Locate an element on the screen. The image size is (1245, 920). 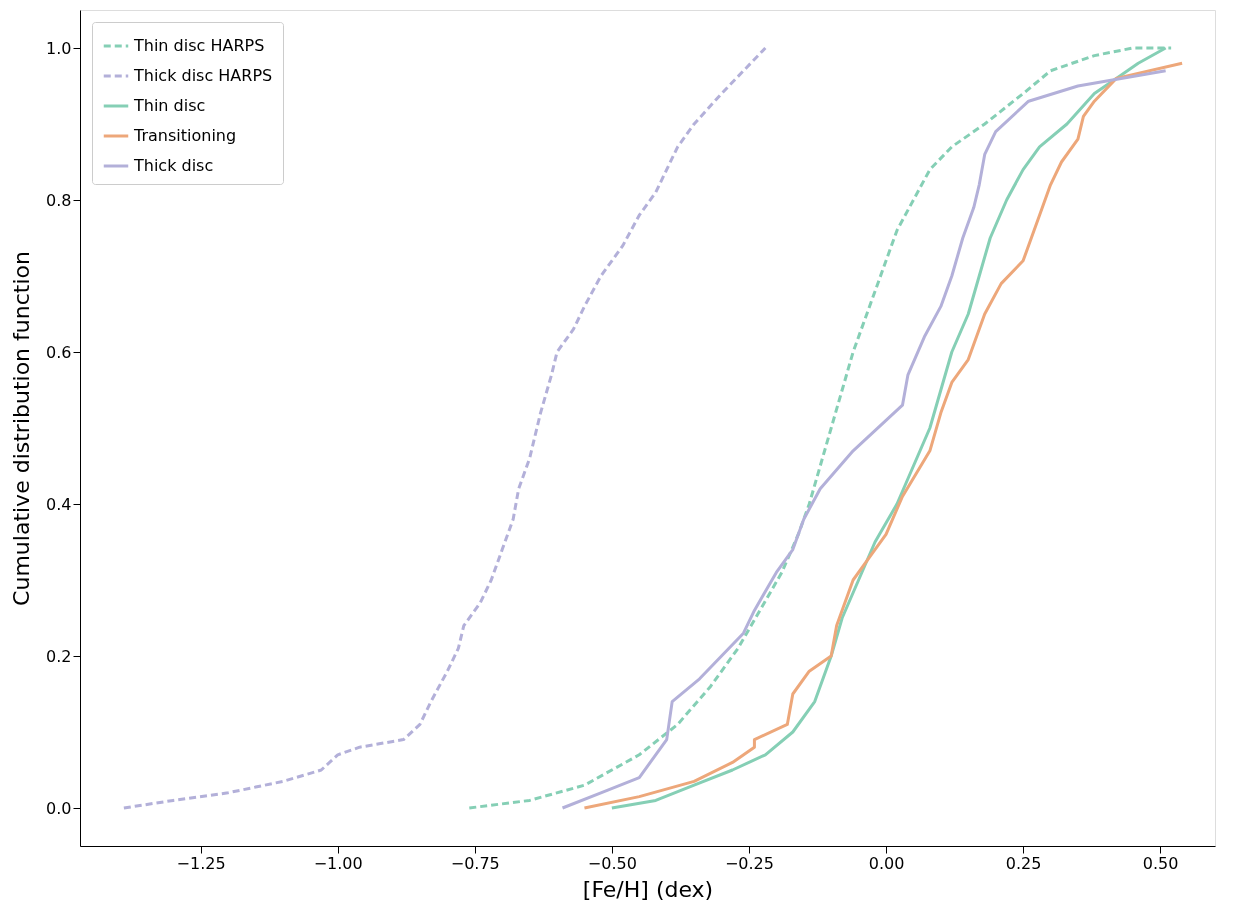
legend-label: Thick disc is located at coordinates (173, 165).